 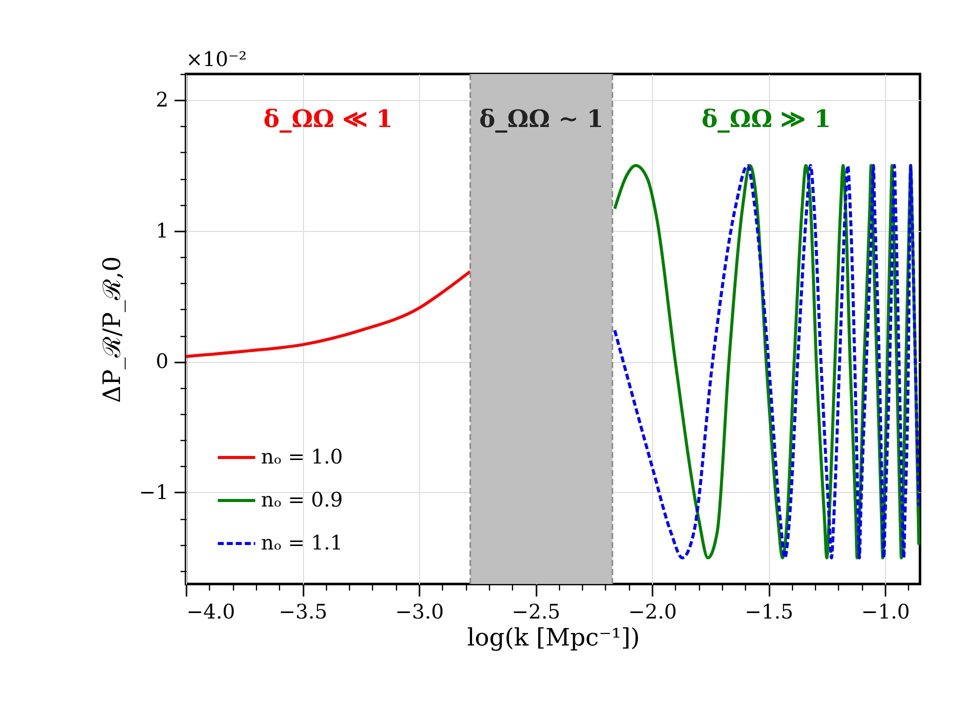 What do you see at coordinates (541, 118) in the screenshot?
I see `band-label: δ_ΩΩ ∼ 1` at bounding box center [541, 118].